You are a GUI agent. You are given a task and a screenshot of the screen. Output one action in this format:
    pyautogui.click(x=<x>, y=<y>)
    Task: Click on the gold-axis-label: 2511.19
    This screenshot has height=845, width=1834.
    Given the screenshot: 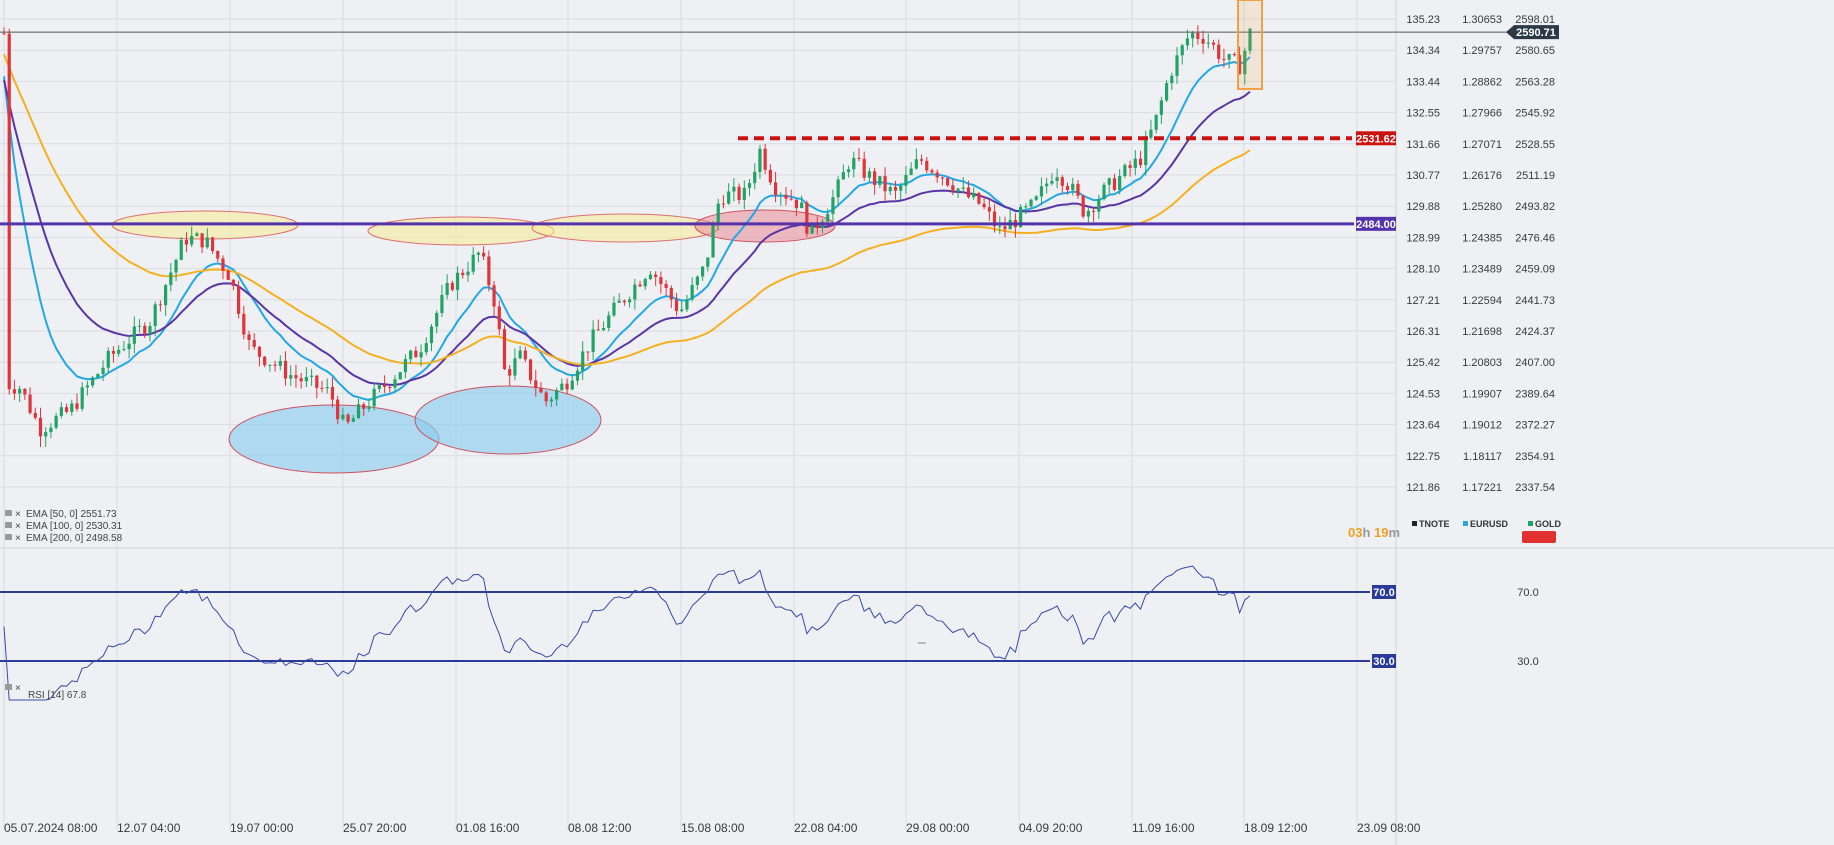 What is the action you would take?
    pyautogui.click(x=1535, y=176)
    